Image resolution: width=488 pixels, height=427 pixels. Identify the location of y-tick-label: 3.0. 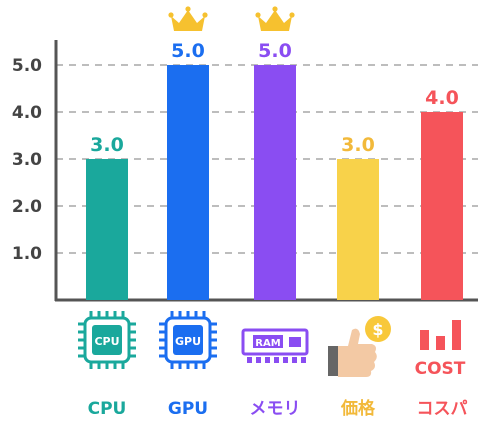
(27, 160).